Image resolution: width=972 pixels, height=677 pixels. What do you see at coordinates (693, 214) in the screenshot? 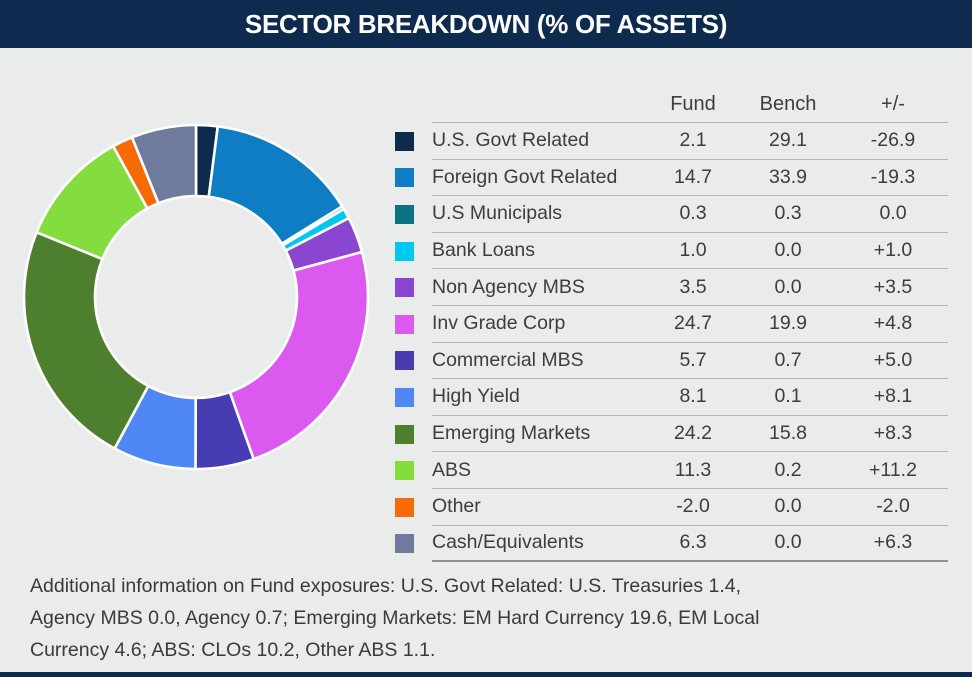
I see `fund-value: 0.3` at bounding box center [693, 214].